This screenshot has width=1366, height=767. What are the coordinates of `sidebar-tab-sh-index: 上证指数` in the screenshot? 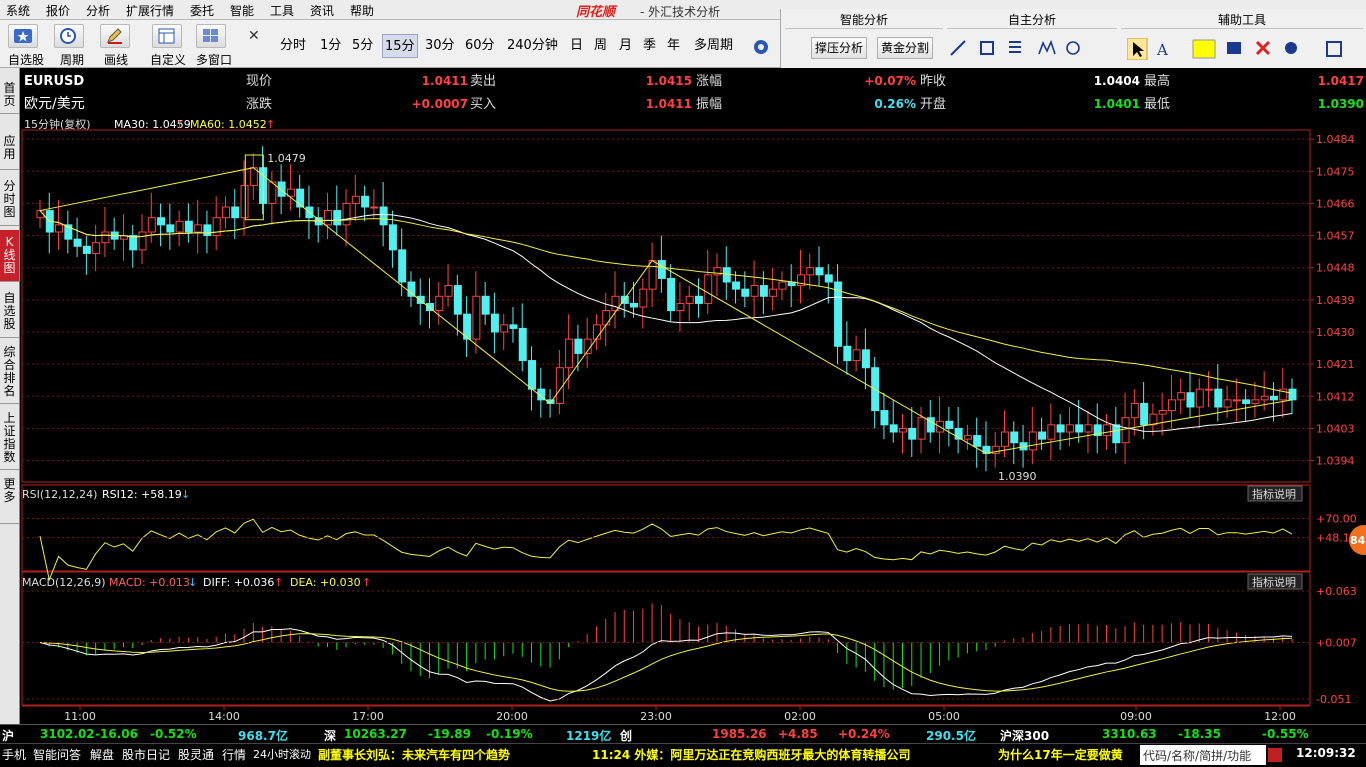 It's located at (9, 439).